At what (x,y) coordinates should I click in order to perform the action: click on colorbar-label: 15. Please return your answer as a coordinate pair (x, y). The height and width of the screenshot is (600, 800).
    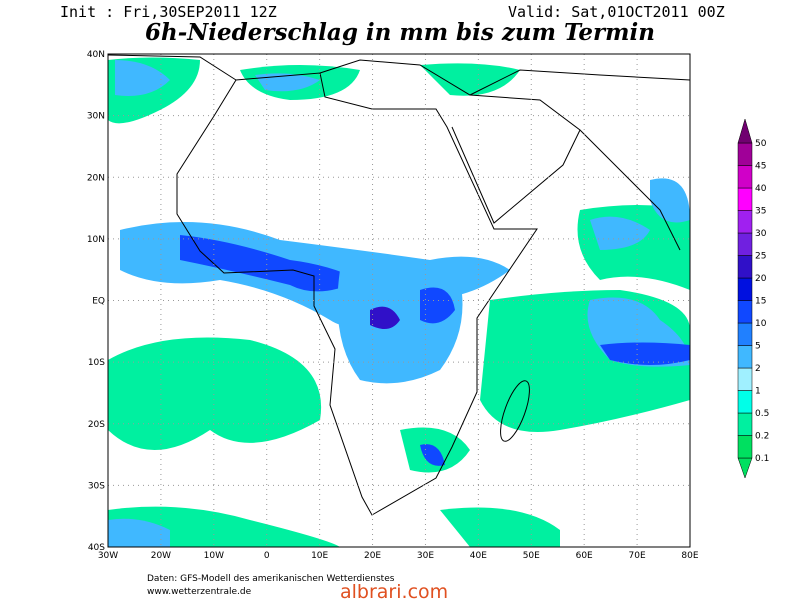
    Looking at the image, I should click on (760, 302).